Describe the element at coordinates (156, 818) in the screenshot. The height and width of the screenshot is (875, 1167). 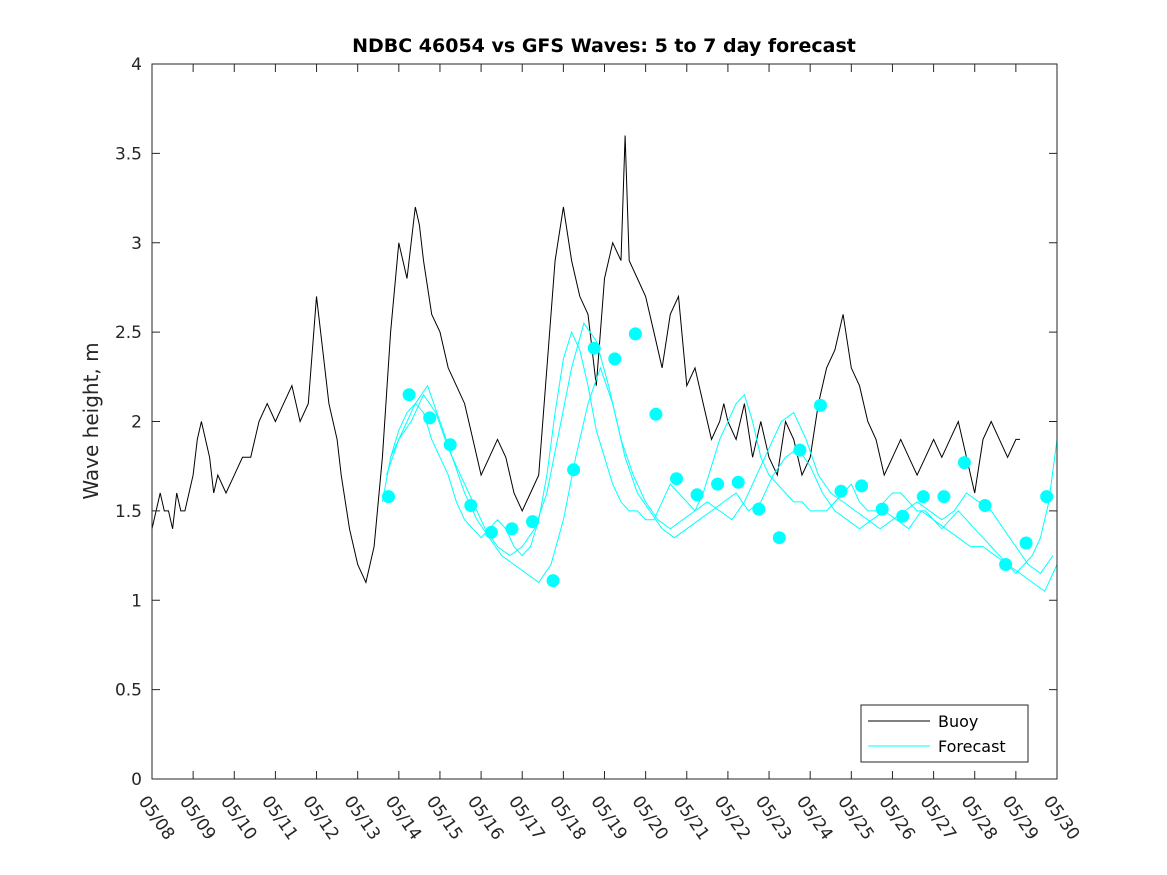
I see `x-tick-label: 05/08` at that location.